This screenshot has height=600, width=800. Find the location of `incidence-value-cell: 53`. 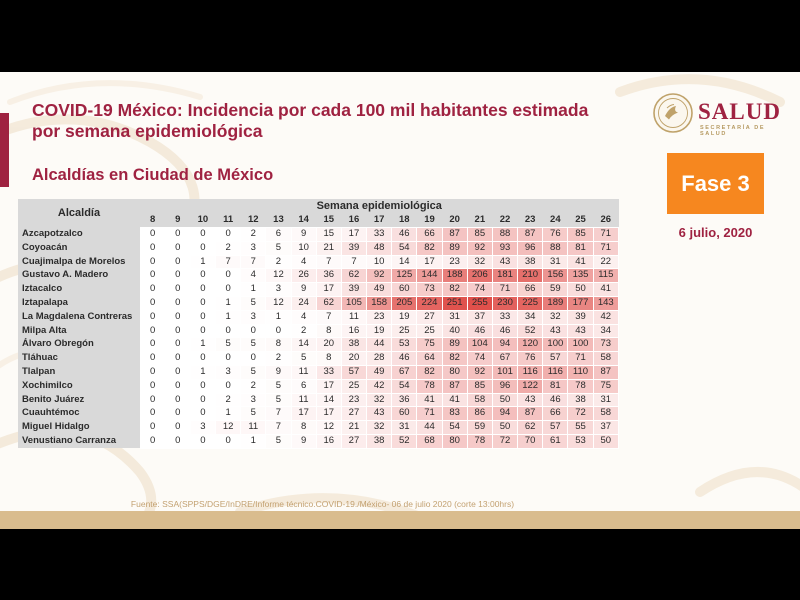

incidence-value-cell: 53 is located at coordinates (580, 441).